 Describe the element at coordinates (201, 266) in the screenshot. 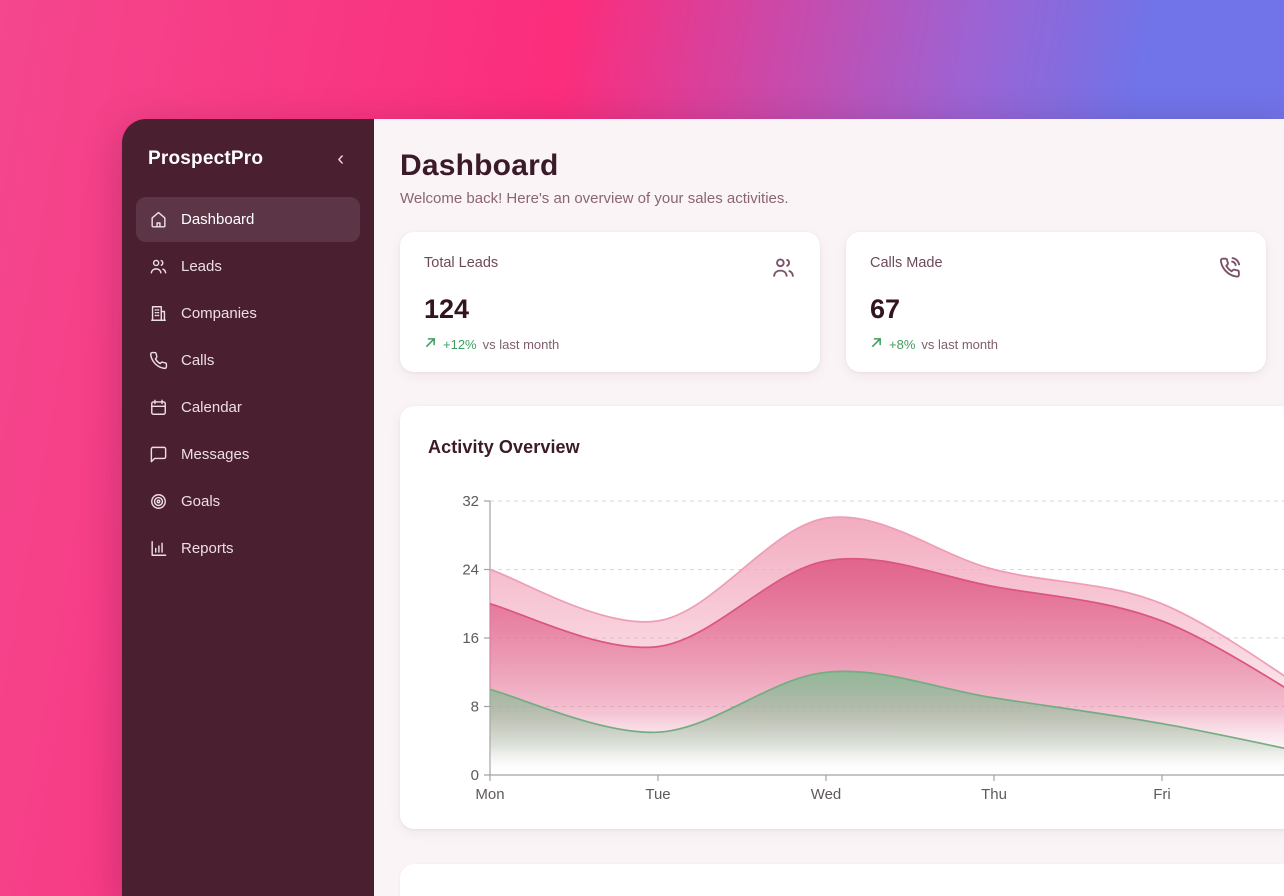

I see `sidebar-item-label: Leads` at that location.